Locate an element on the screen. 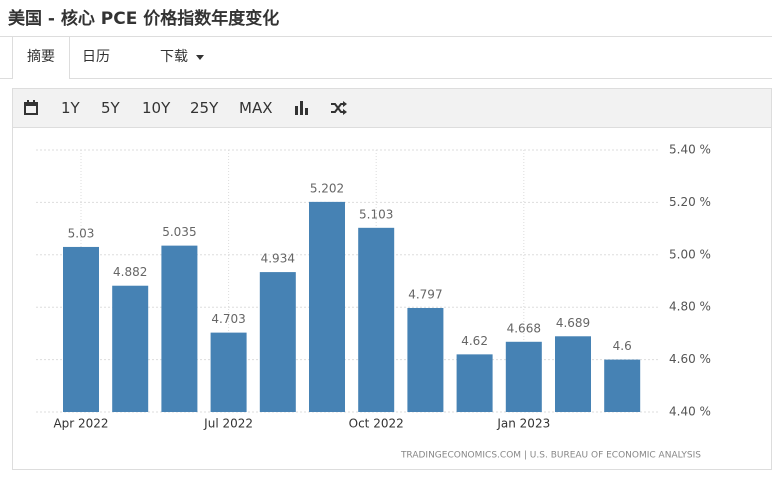 Image resolution: width=772 pixels, height=480 pixels. y-tick-label: 4.60 % is located at coordinates (690, 359).